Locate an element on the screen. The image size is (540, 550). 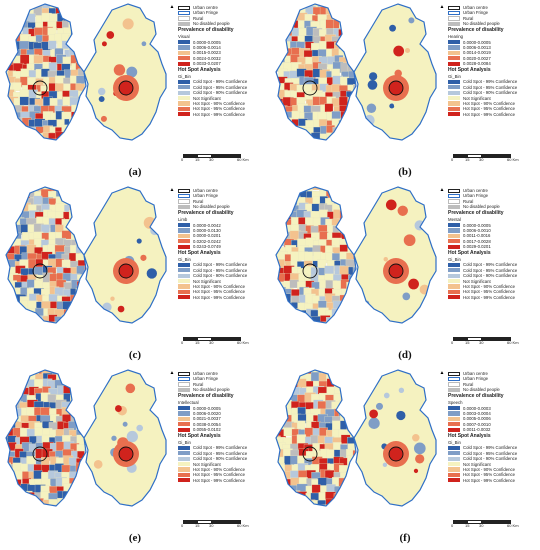
legend-label: 0.0000-0.0005 is located at coordinates (207, 42).